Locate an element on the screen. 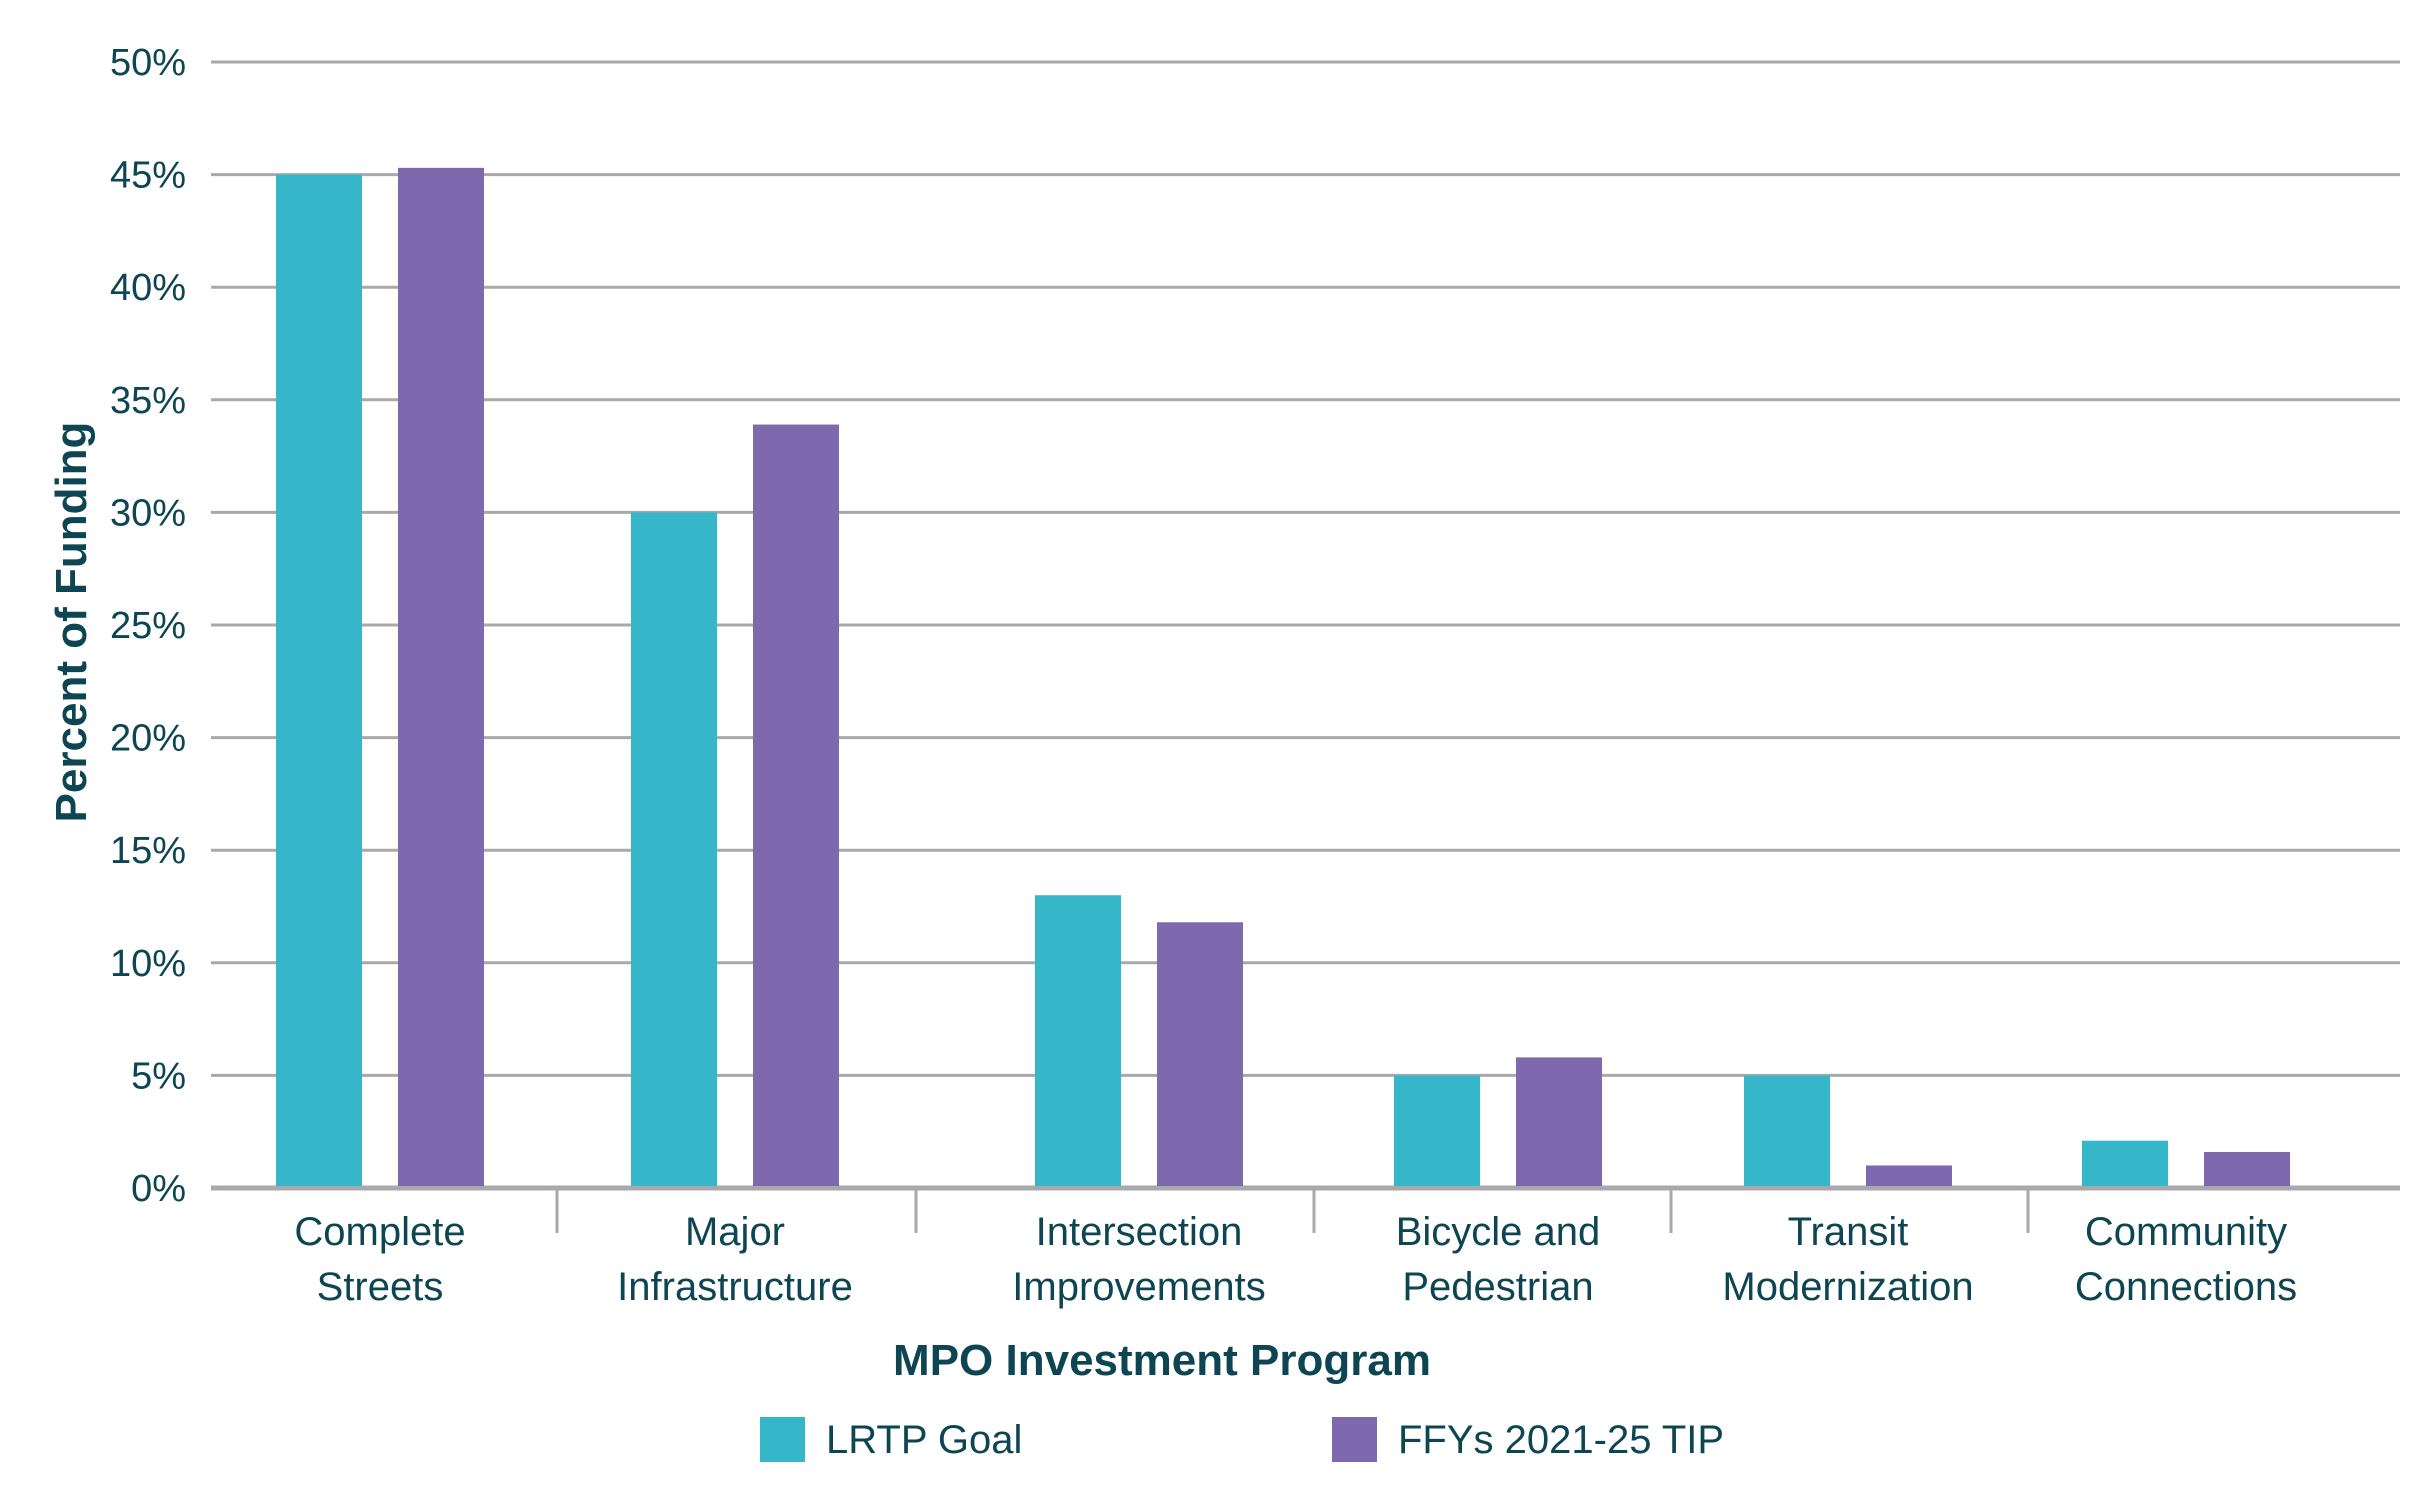 The image size is (2433, 1505). y-tick-label: 10% is located at coordinates (148, 964).